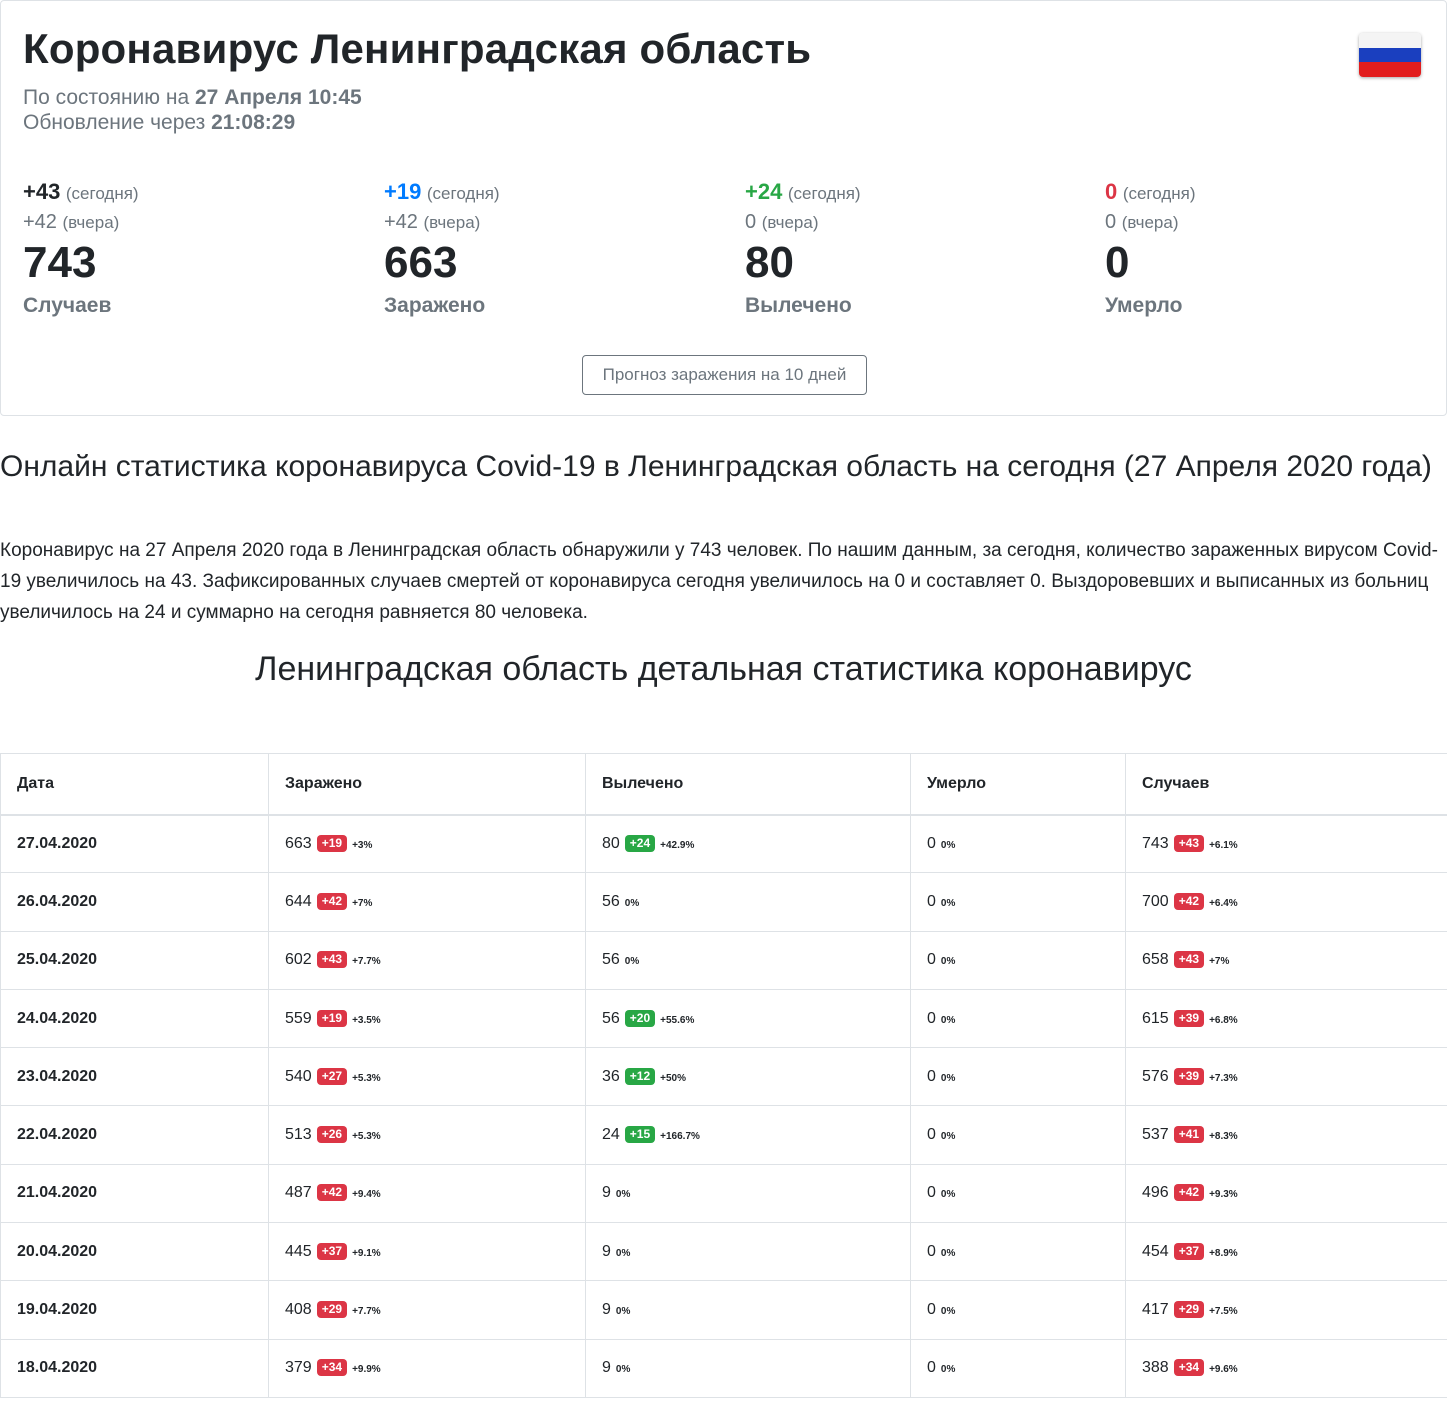 The width and height of the screenshot is (1447, 1426). What do you see at coordinates (134, 960) in the screenshot?
I see `cell-date: 25.04.2020` at bounding box center [134, 960].